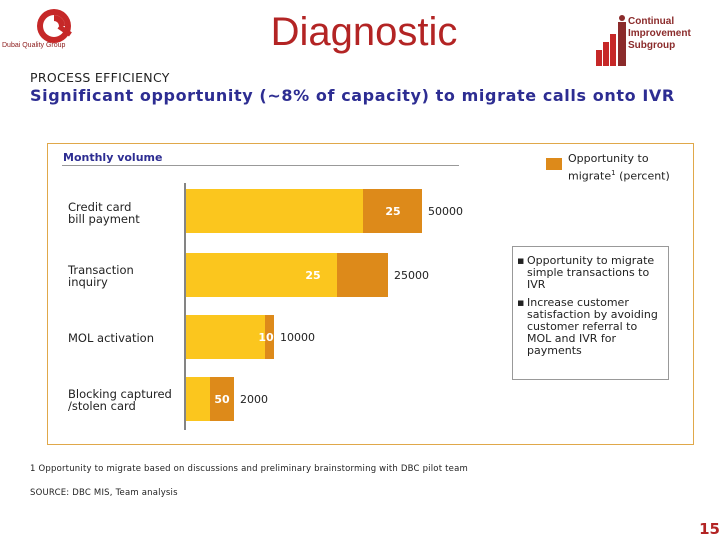 Image resolution: width=728 pixels, height=546 pixels. Describe the element at coordinates (104, 493) in the screenshot. I see `source-note: SOURCE: DBC MIS, Team analysis` at that location.